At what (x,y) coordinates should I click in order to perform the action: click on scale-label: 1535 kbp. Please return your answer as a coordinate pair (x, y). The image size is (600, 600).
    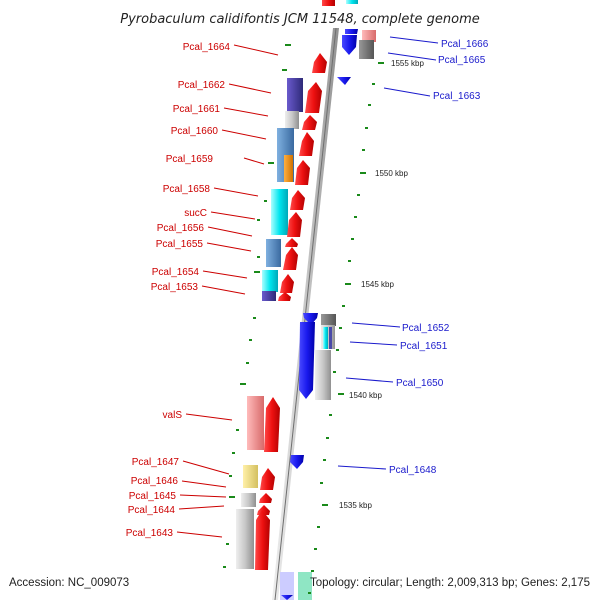
    Looking at the image, I should click on (355, 505).